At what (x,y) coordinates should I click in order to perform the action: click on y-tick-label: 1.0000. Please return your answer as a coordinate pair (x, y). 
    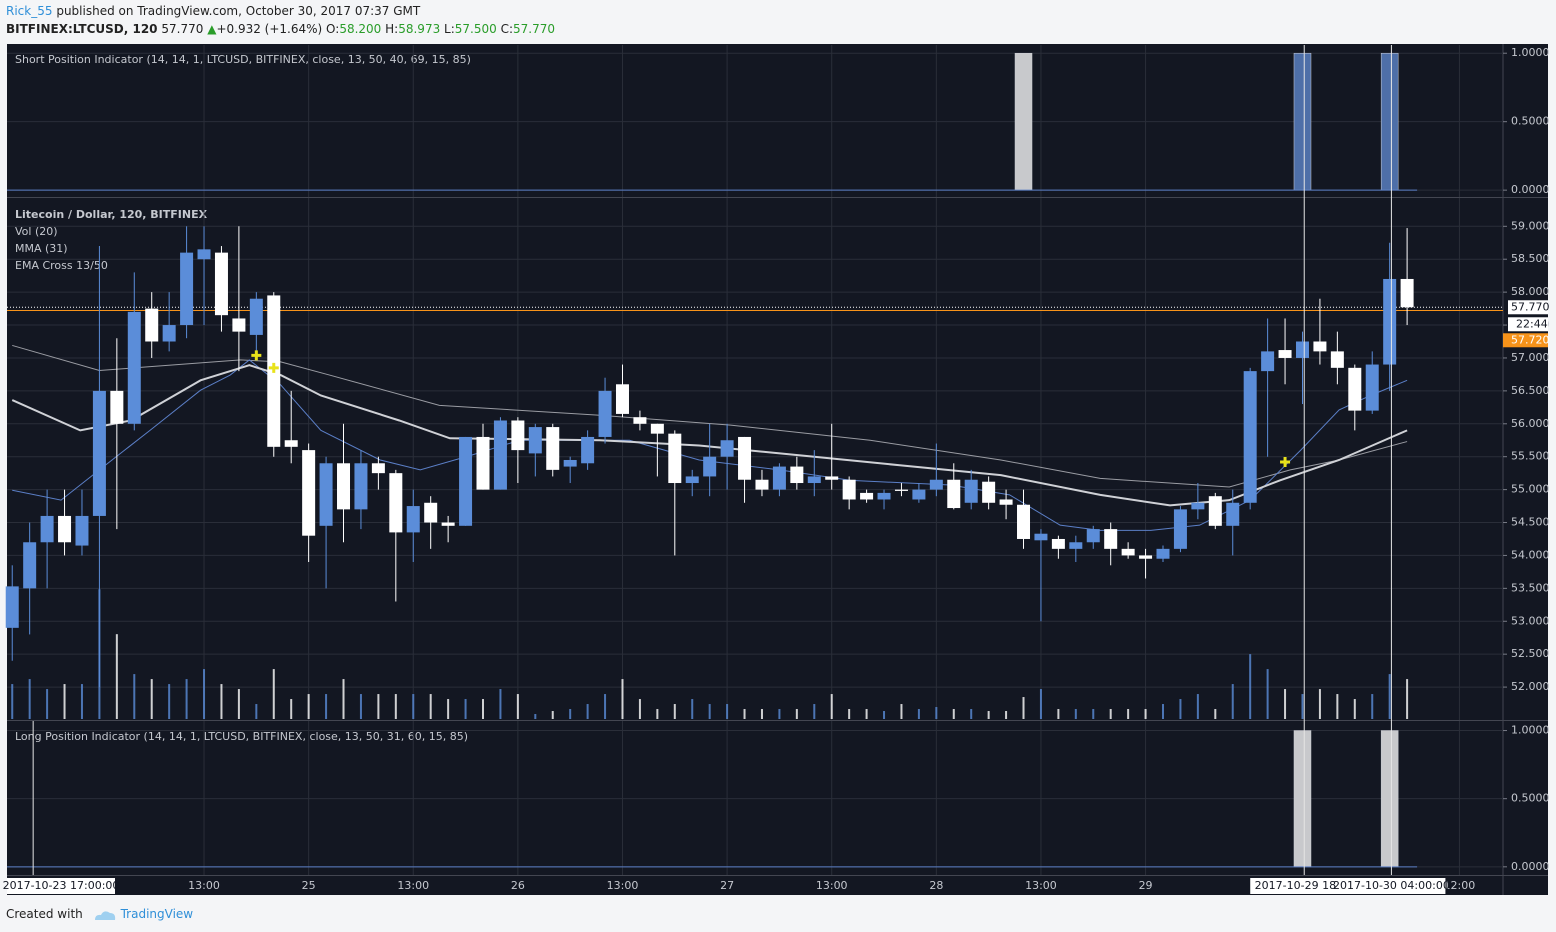
    Looking at the image, I should click on (1530, 730).